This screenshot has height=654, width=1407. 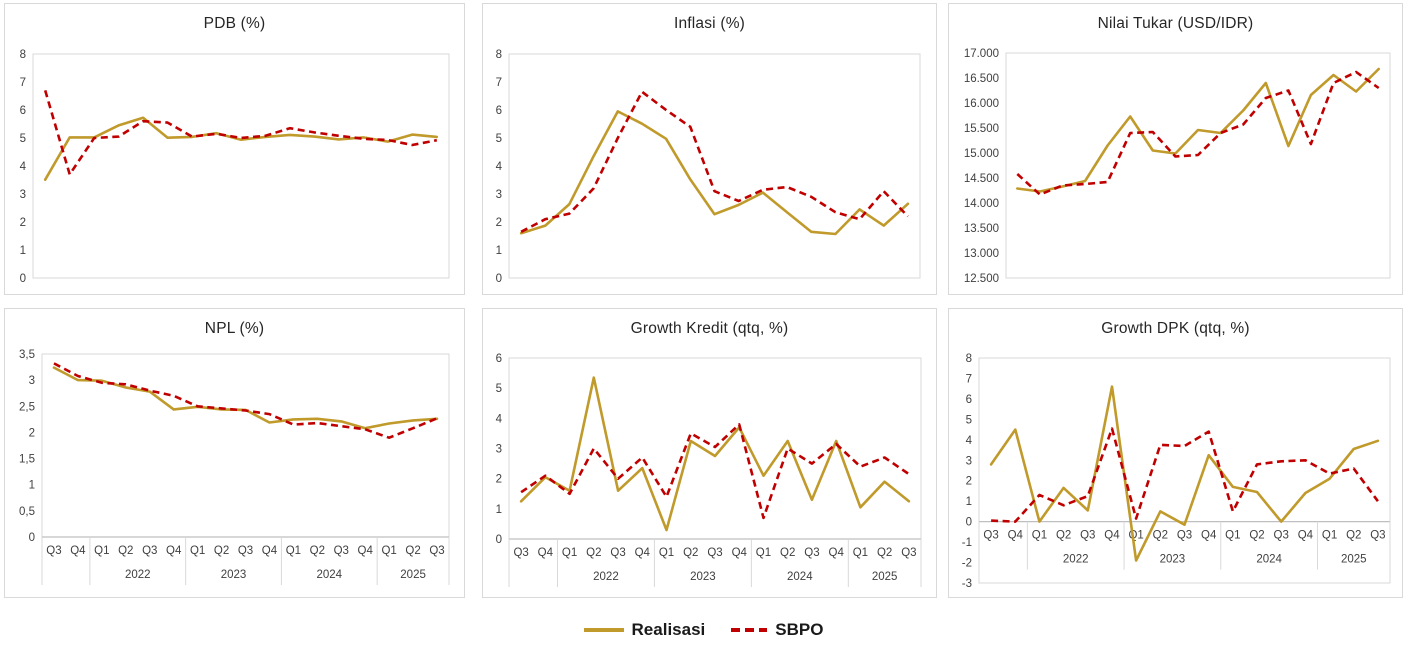 What do you see at coordinates (27, 460) in the screenshot?
I see `svg-text: 1,5` at bounding box center [27, 460].